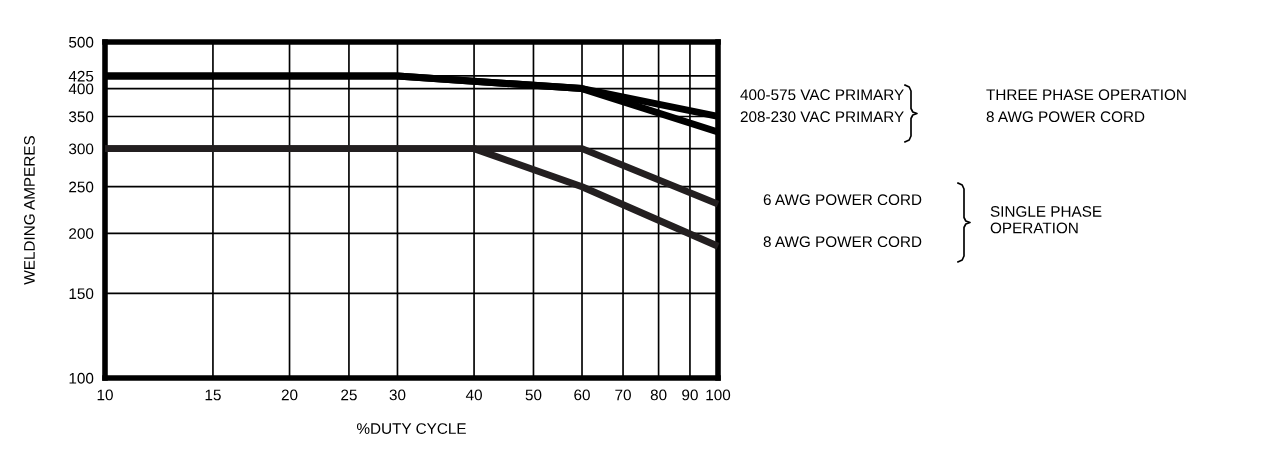  I want to click on x-tick-label: 90, so click(690, 395).